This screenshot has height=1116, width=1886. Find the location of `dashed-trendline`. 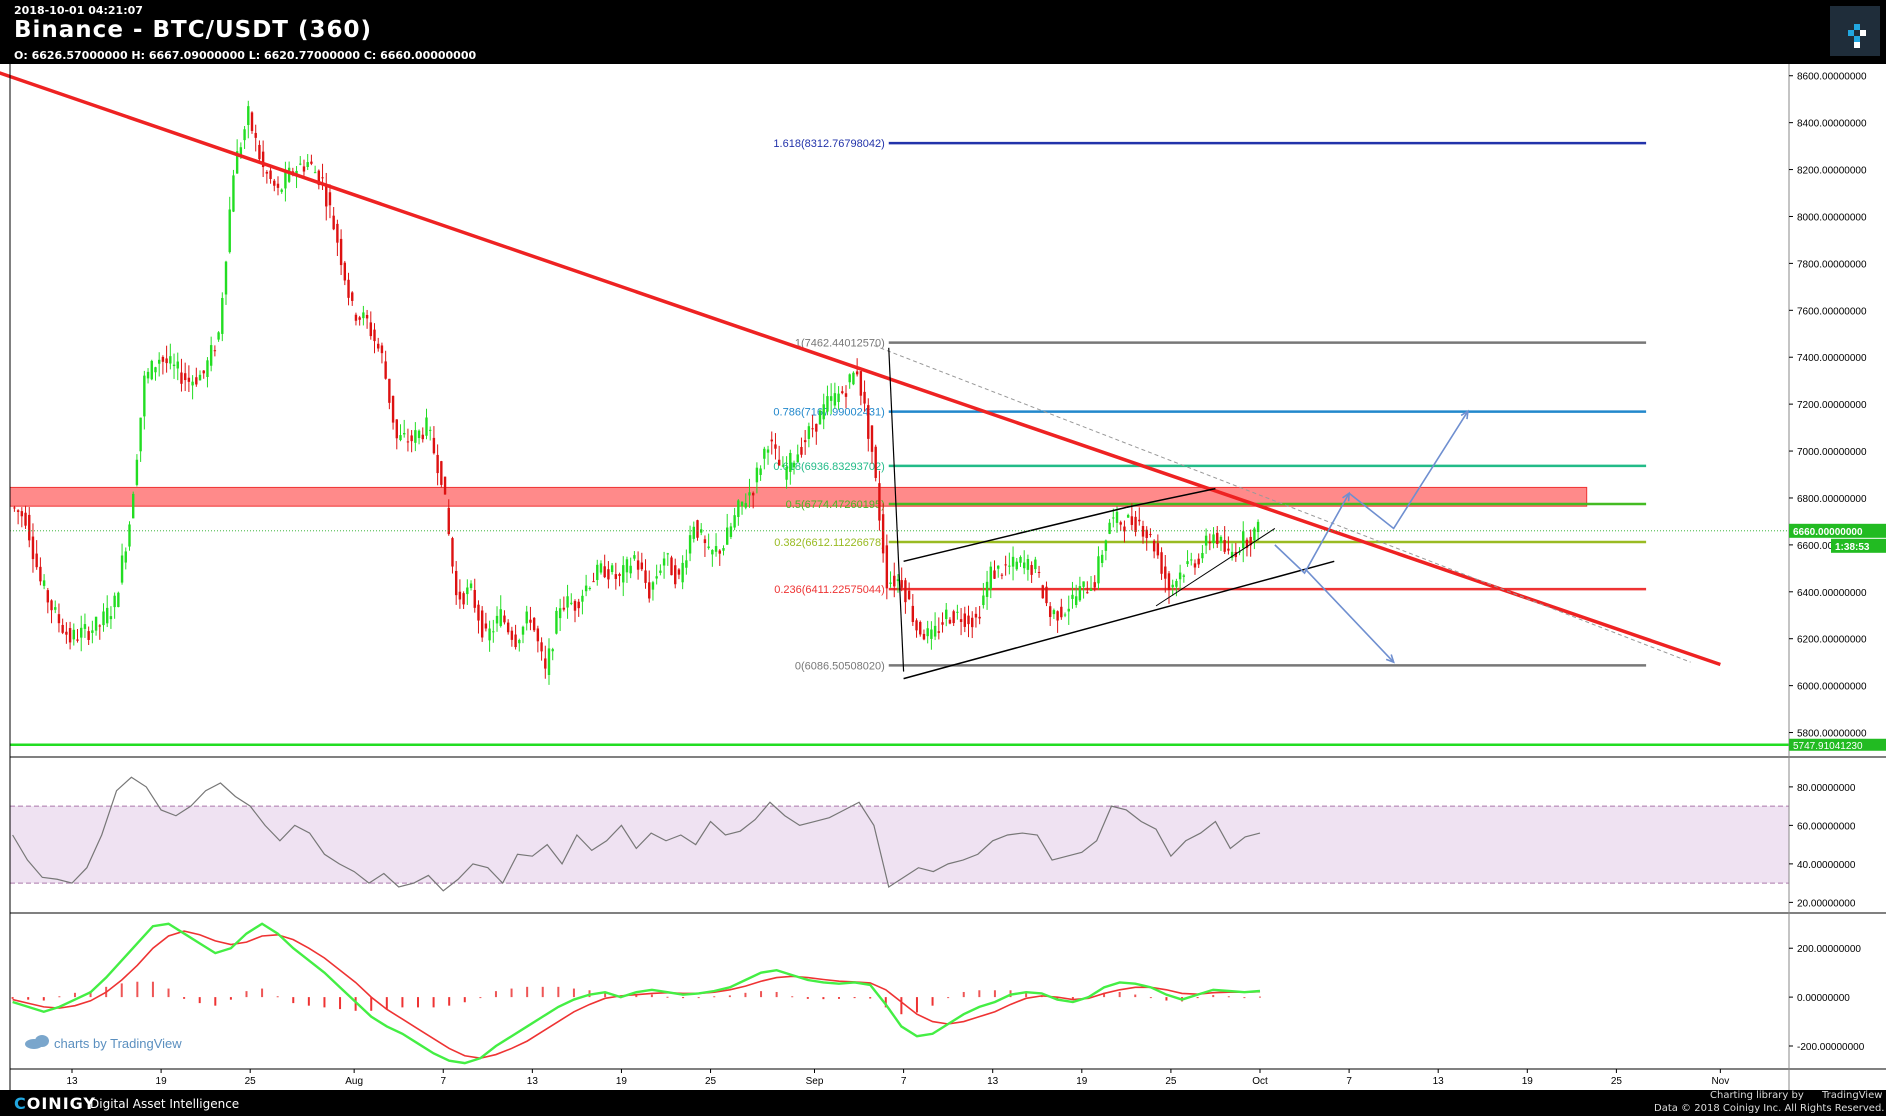

dashed-trendline is located at coordinates (1282, 504).